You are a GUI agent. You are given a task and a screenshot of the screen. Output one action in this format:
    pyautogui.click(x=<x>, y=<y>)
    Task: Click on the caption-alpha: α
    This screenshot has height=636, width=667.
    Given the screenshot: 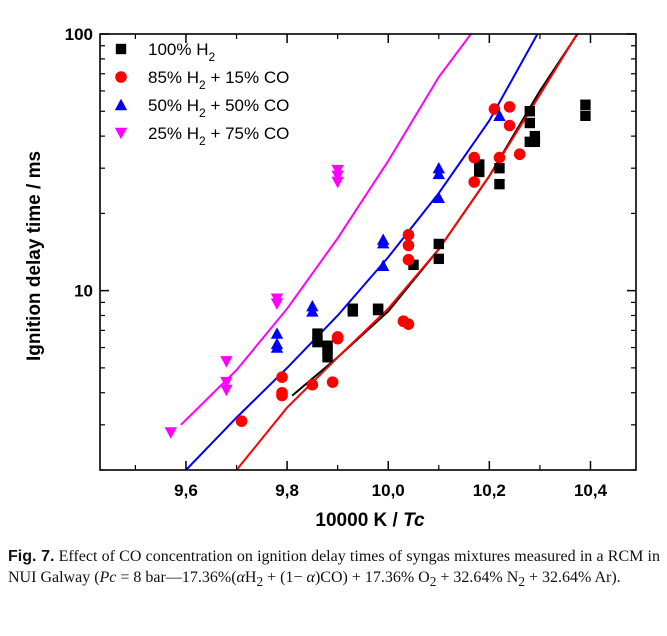 What is the action you would take?
    pyautogui.click(x=240, y=577)
    